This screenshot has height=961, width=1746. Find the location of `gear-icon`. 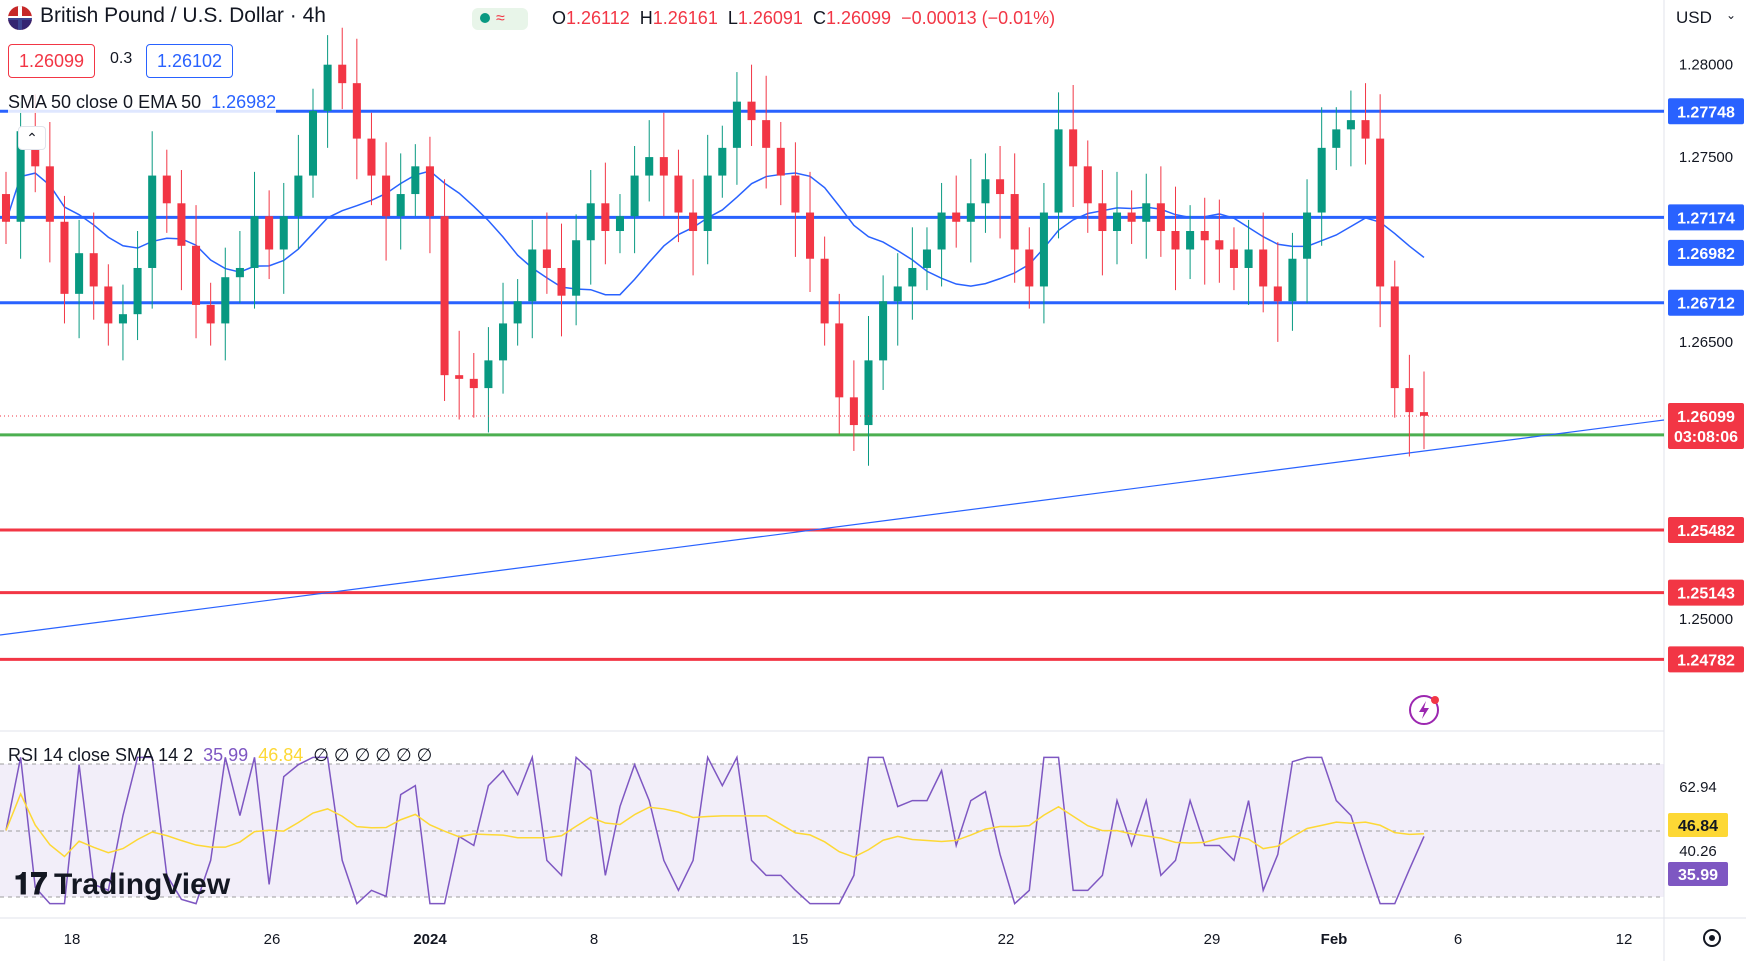

gear-icon is located at coordinates (1712, 938).